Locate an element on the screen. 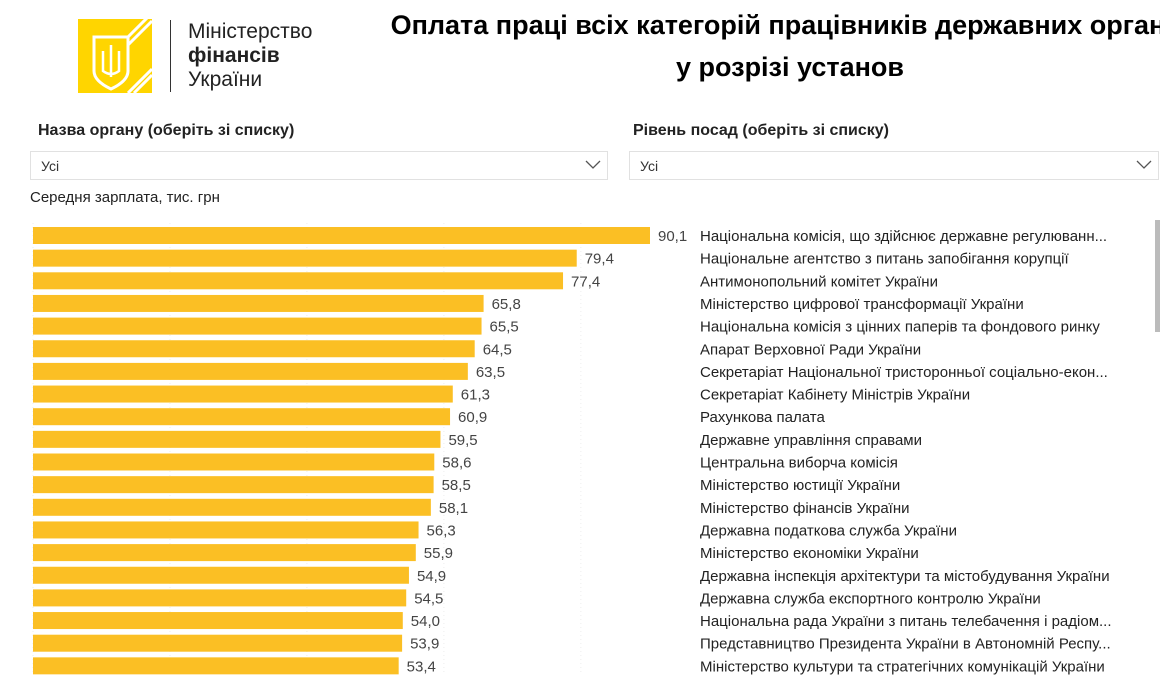 This screenshot has height=675, width=1160. logo-text: Міністерство фінансів України is located at coordinates (250, 55).